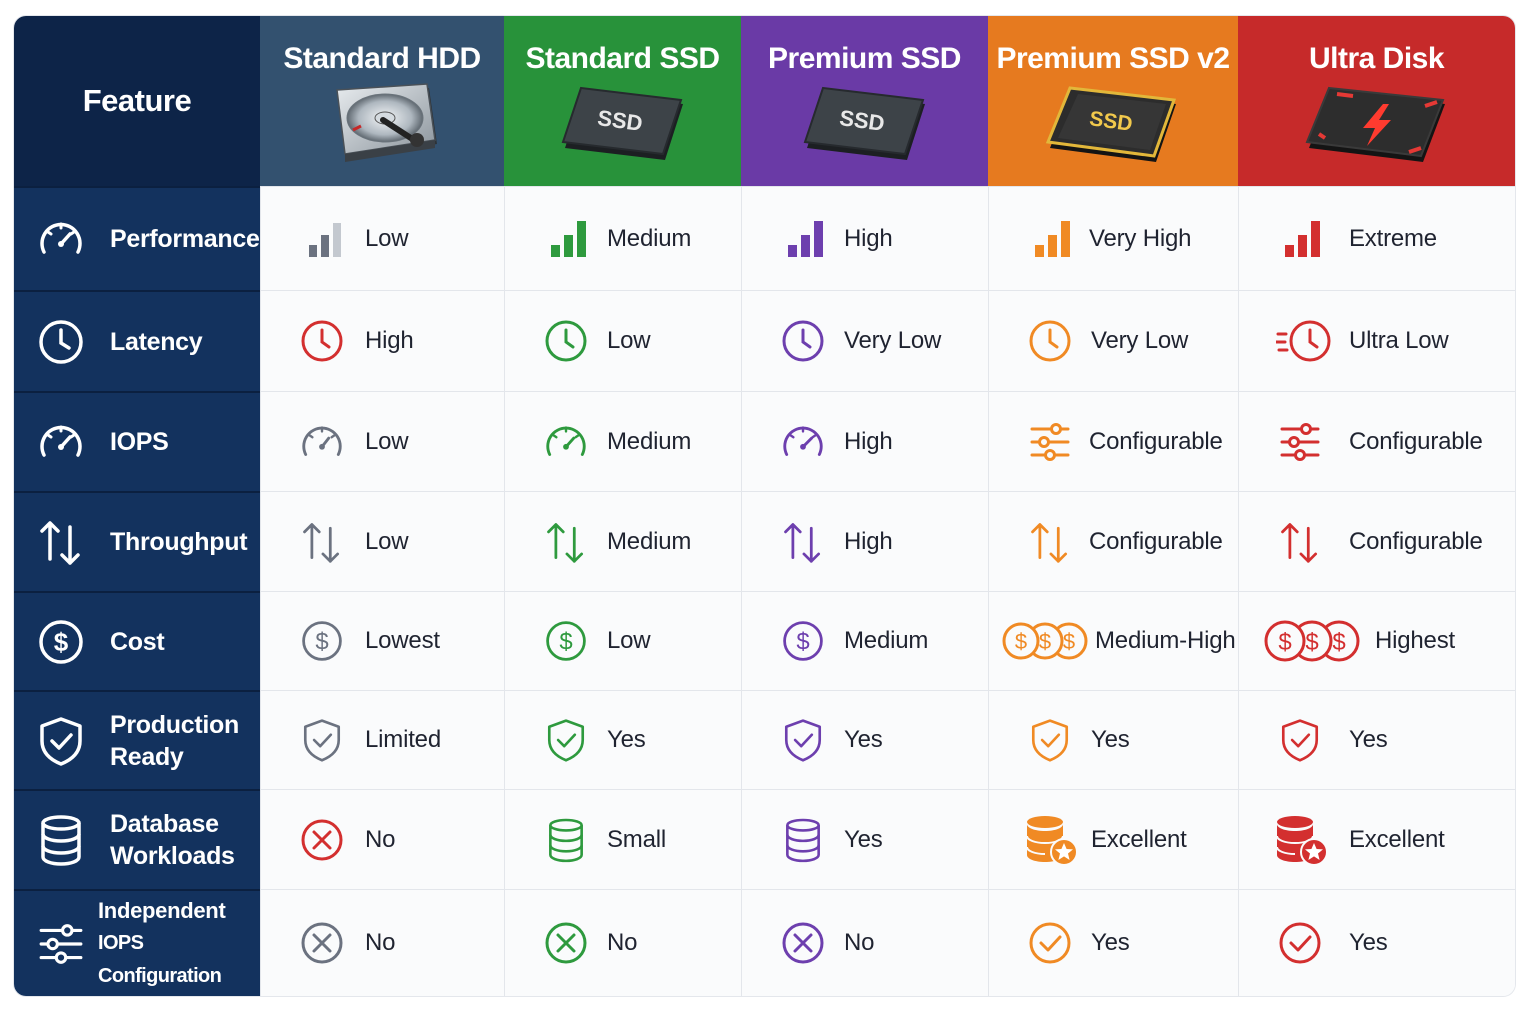  I want to click on cell-cost-standard-hdd: $ Lowest, so click(382, 640).